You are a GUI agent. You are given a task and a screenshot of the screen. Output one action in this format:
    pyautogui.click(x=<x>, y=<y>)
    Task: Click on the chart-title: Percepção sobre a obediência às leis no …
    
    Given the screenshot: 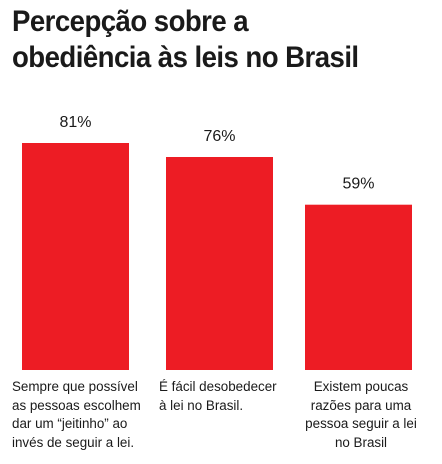 What is the action you would take?
    pyautogui.click(x=205, y=40)
    